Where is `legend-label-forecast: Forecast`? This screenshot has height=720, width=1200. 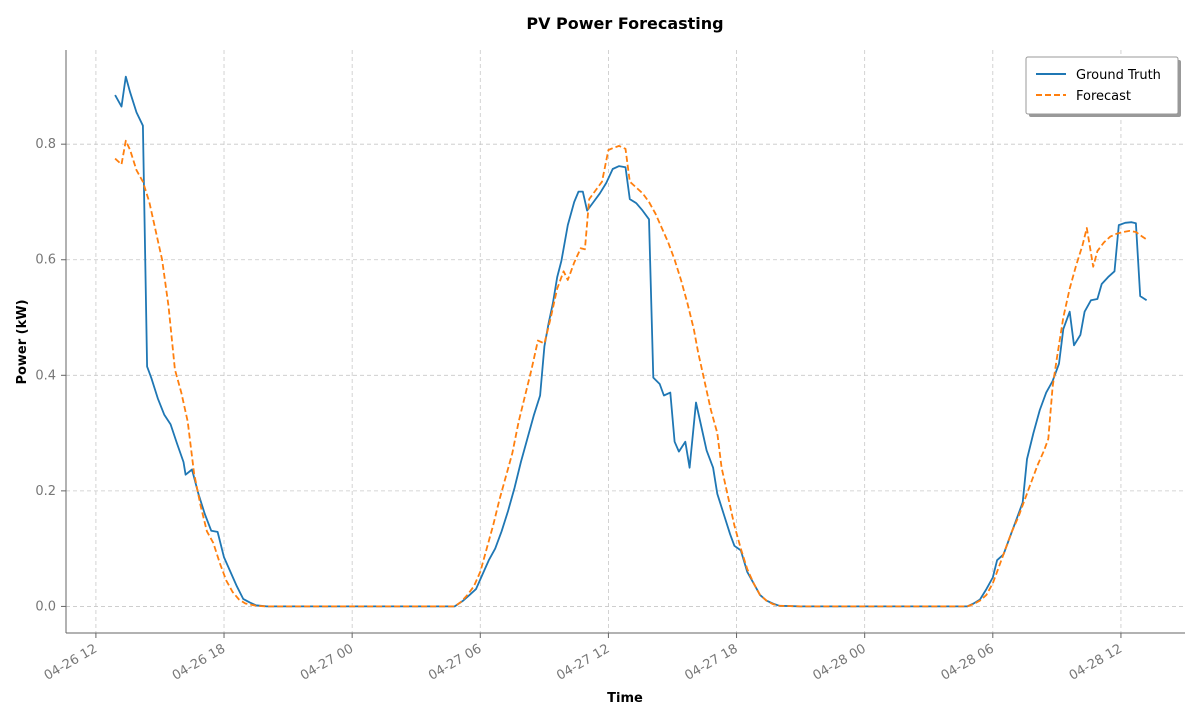 legend-label-forecast: Forecast is located at coordinates (1103, 96).